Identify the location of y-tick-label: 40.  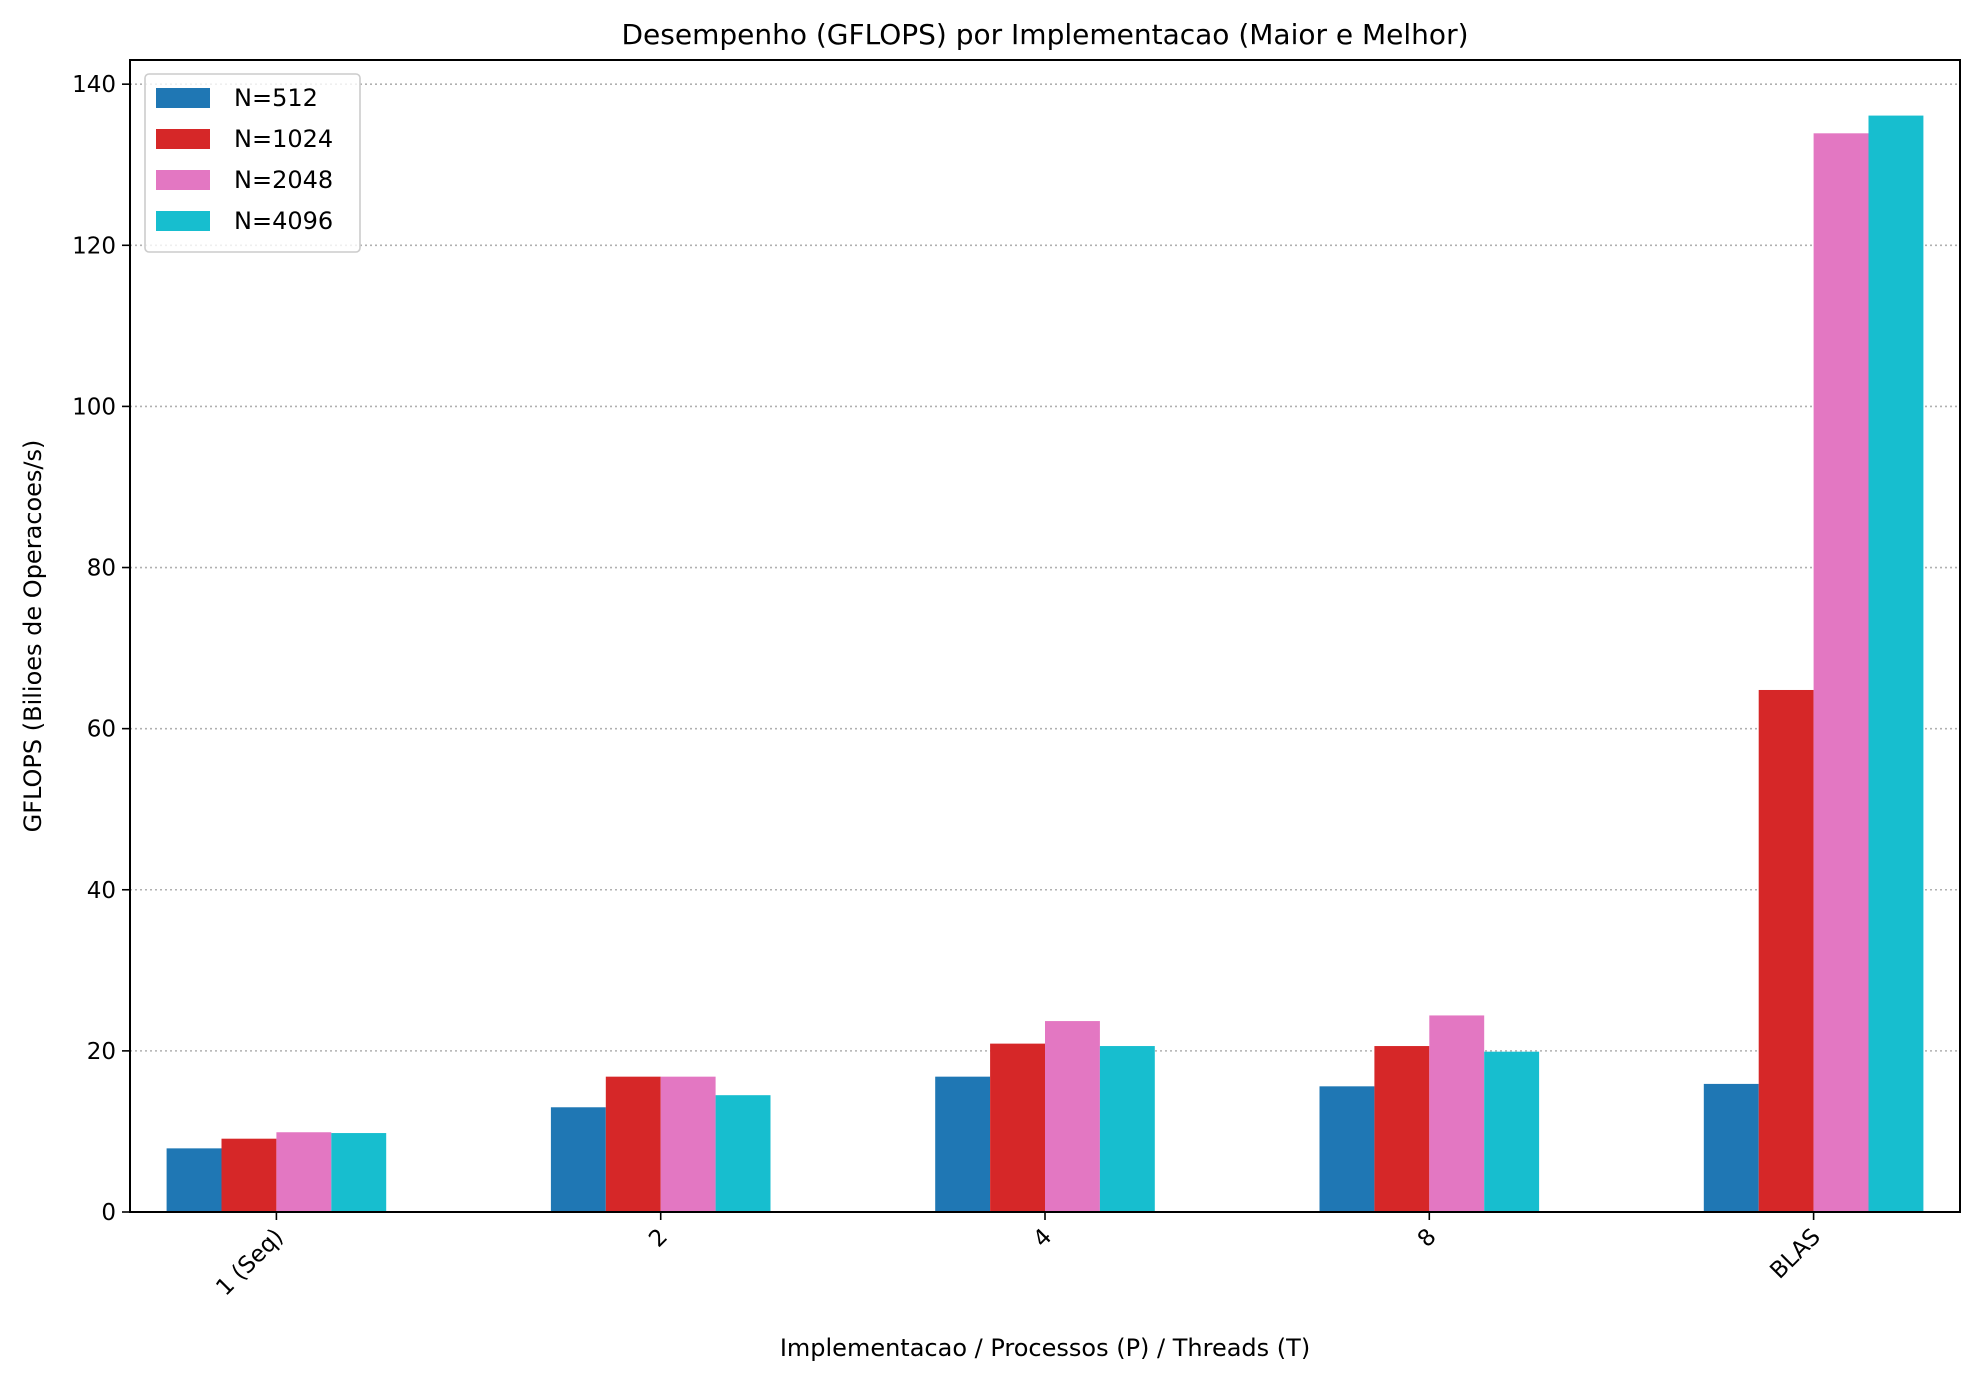
(101, 891).